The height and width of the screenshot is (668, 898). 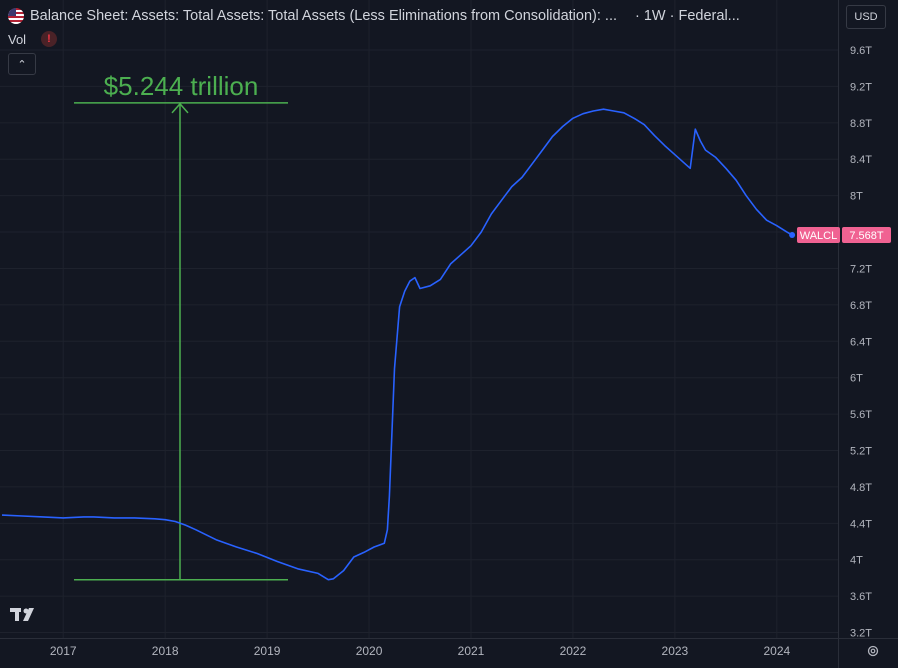 I want to click on currency-button: USD, so click(x=866, y=17).